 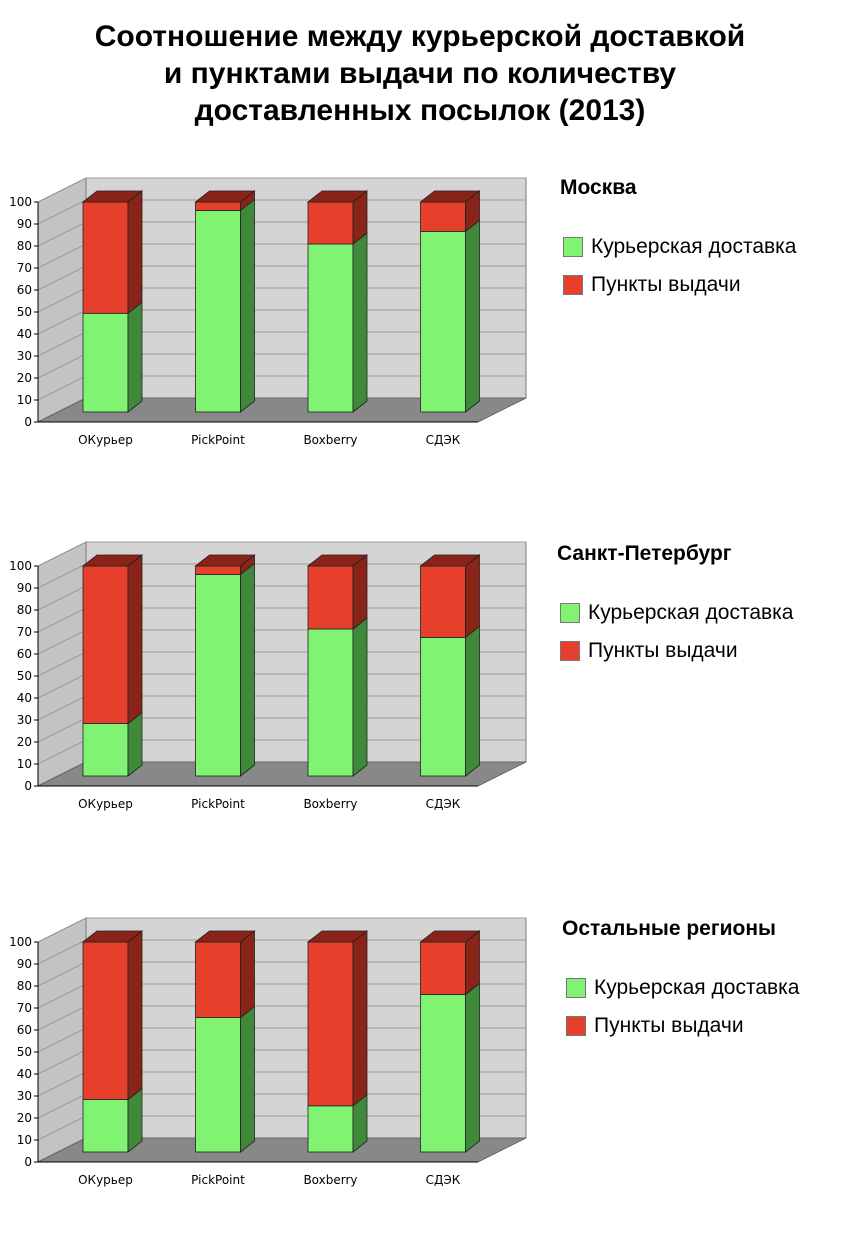 I want to click on bar-side-courier-окурьер, so click(x=135, y=357).